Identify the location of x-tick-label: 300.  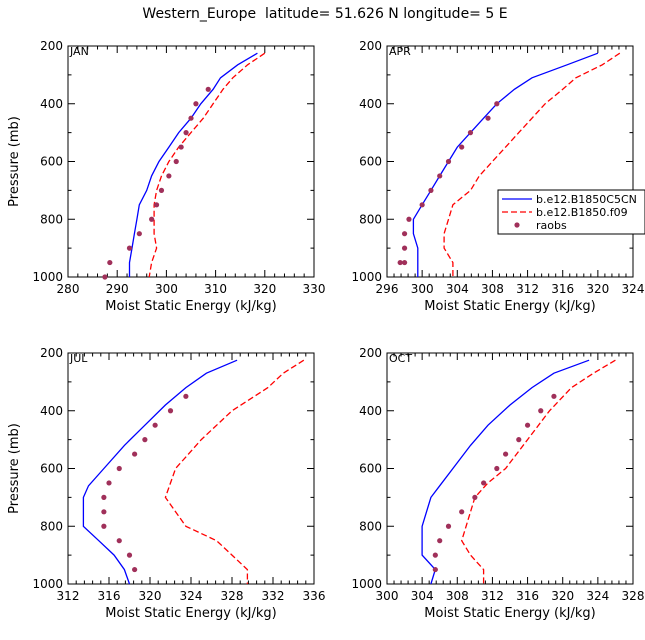
(387, 596).